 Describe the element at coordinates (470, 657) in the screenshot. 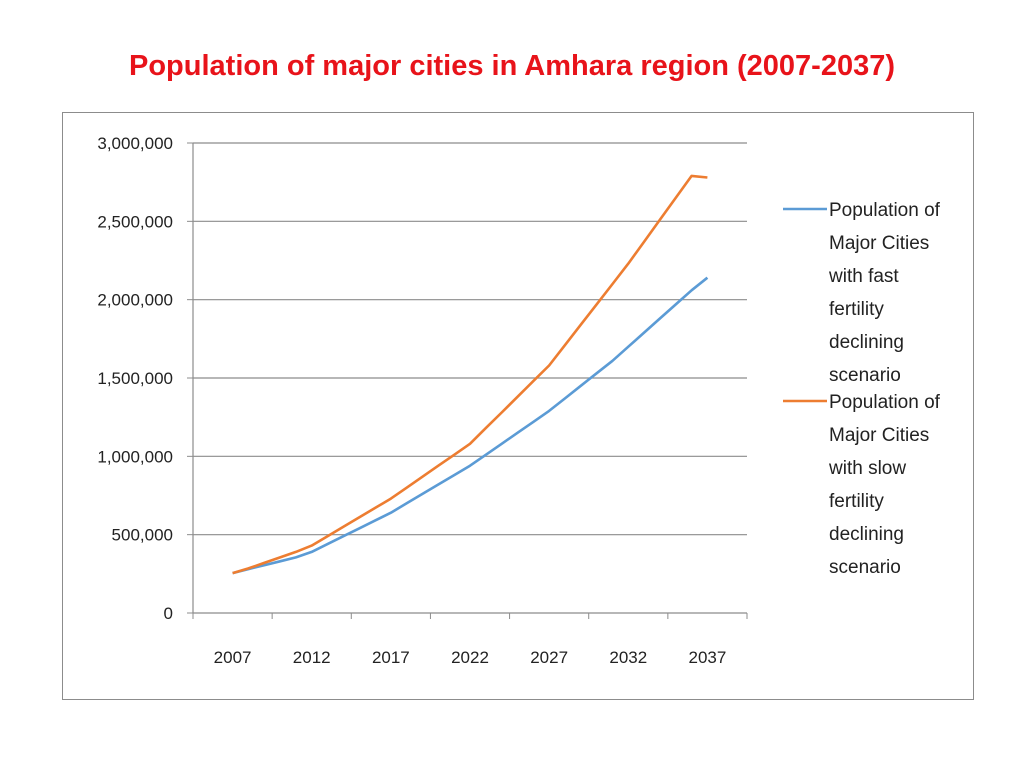

I see `x-tick-label: 2022` at that location.